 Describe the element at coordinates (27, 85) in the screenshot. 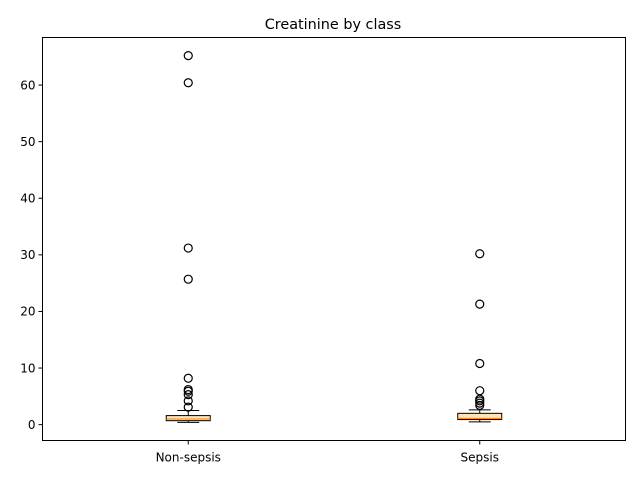

I see `y-tick-label: 60` at that location.